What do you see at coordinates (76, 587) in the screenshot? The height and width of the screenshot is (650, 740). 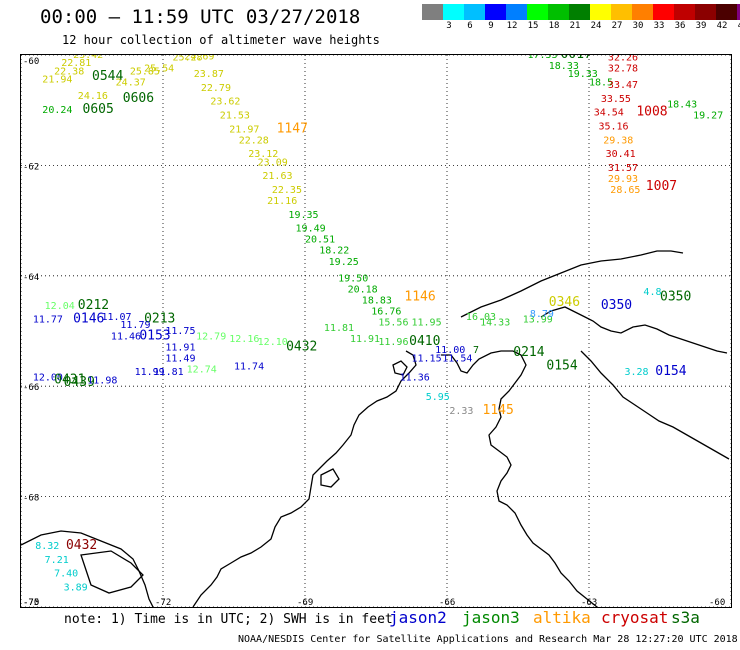 I see `wave-height-label: 3.89` at bounding box center [76, 587].